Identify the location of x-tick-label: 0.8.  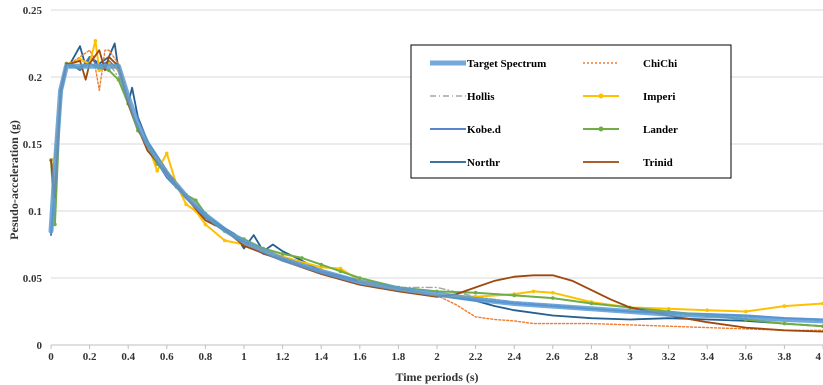
(206, 357).